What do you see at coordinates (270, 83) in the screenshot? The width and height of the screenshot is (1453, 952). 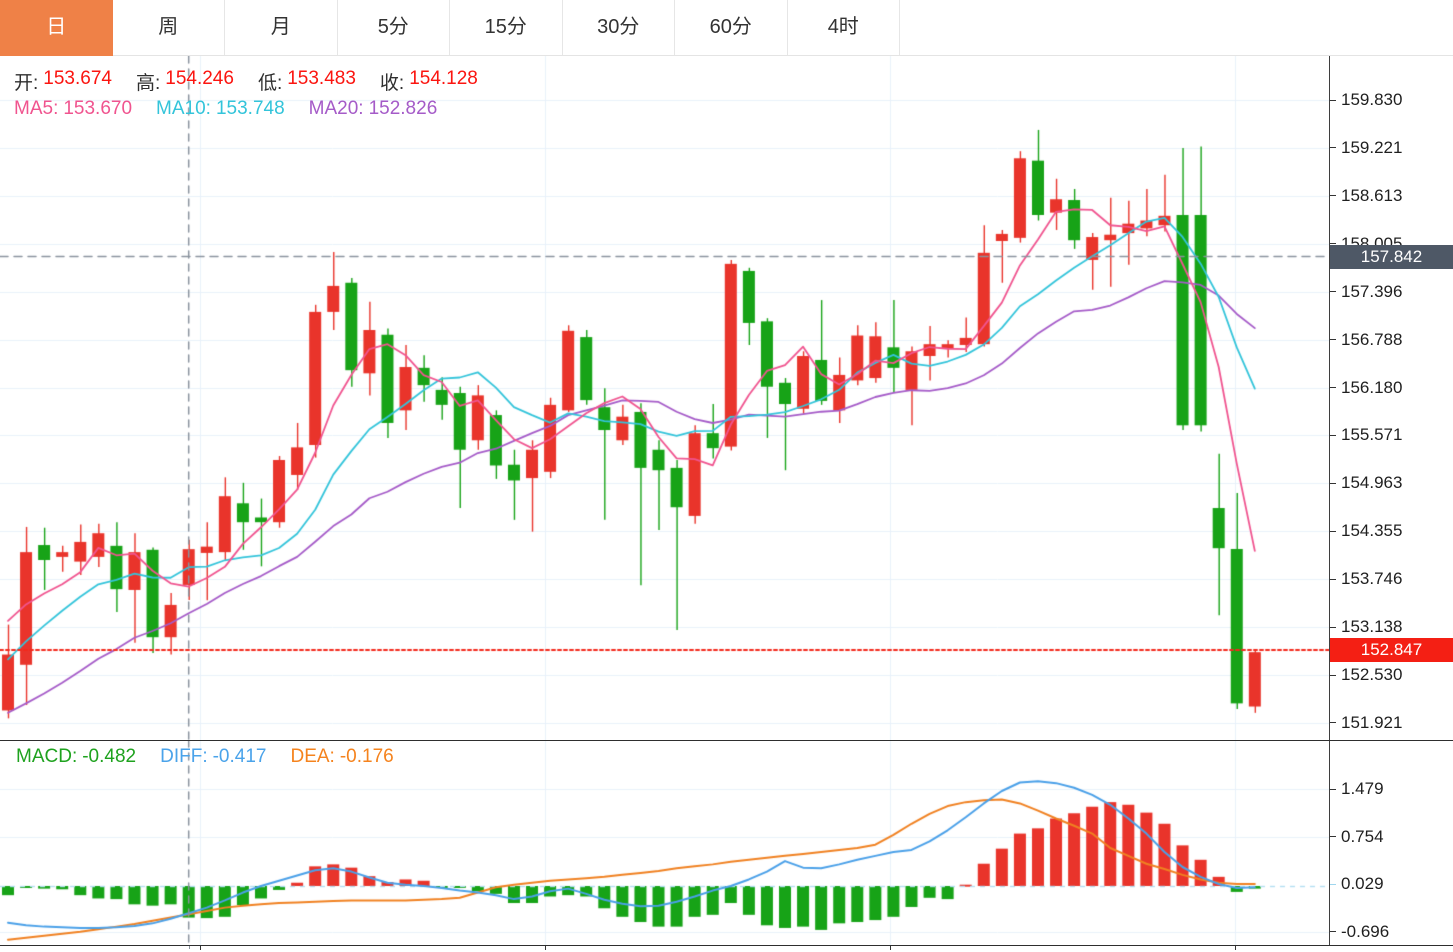 I see `low-label: 低:` at bounding box center [270, 83].